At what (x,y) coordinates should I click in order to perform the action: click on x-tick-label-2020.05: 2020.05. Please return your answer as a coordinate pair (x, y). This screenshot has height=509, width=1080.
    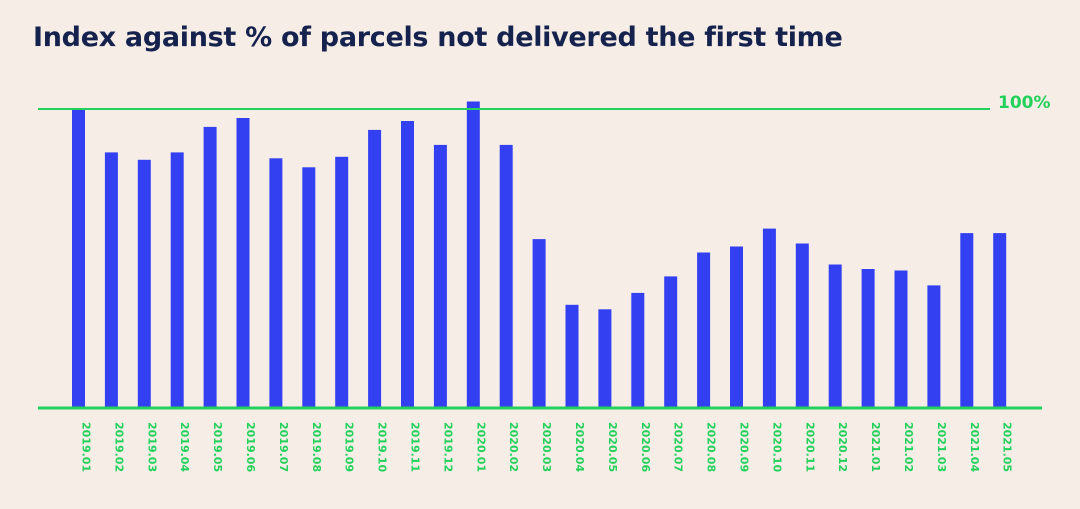
    Looking at the image, I should click on (612, 447).